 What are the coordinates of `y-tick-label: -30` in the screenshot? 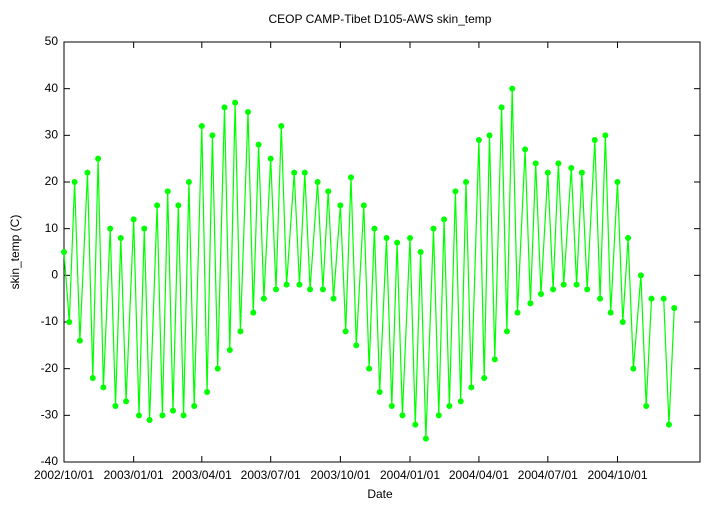 It's located at (50, 415).